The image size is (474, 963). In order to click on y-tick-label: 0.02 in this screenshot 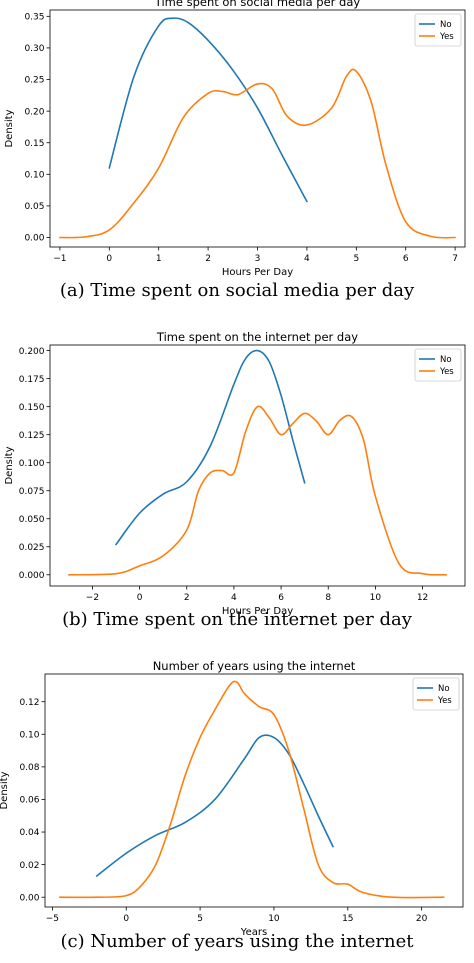, I will do `click(29, 866)`.